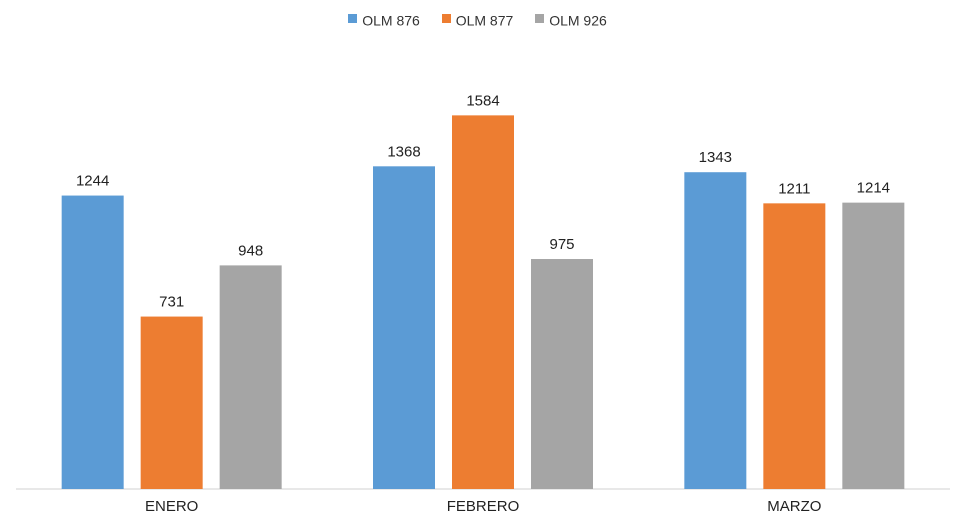  What do you see at coordinates (578, 19) in the screenshot?
I see `legend-label-olm-926: OLM 926` at bounding box center [578, 19].